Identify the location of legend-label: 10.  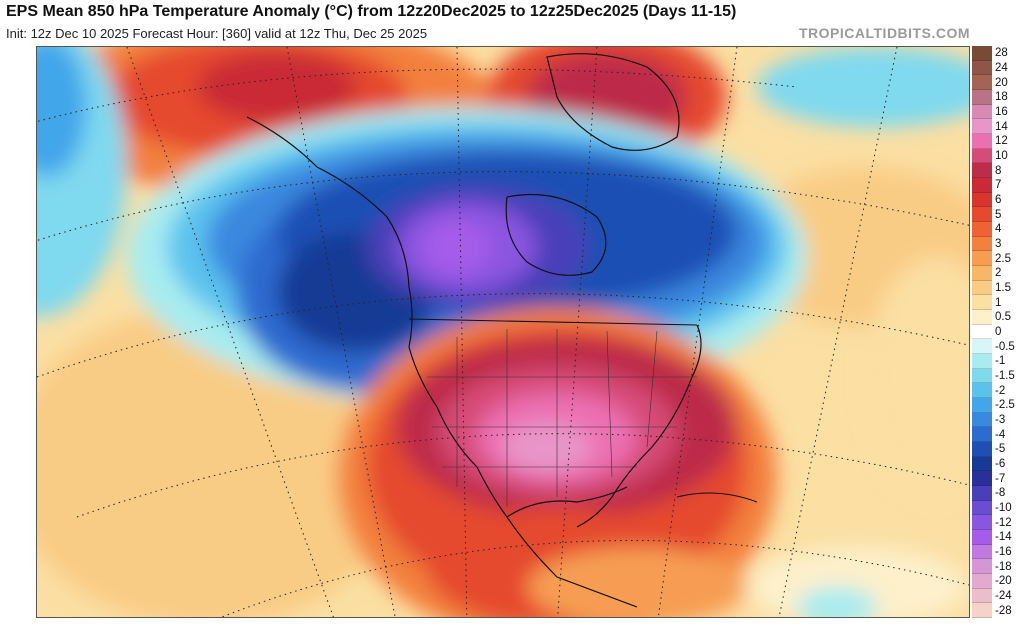
(1001, 156).